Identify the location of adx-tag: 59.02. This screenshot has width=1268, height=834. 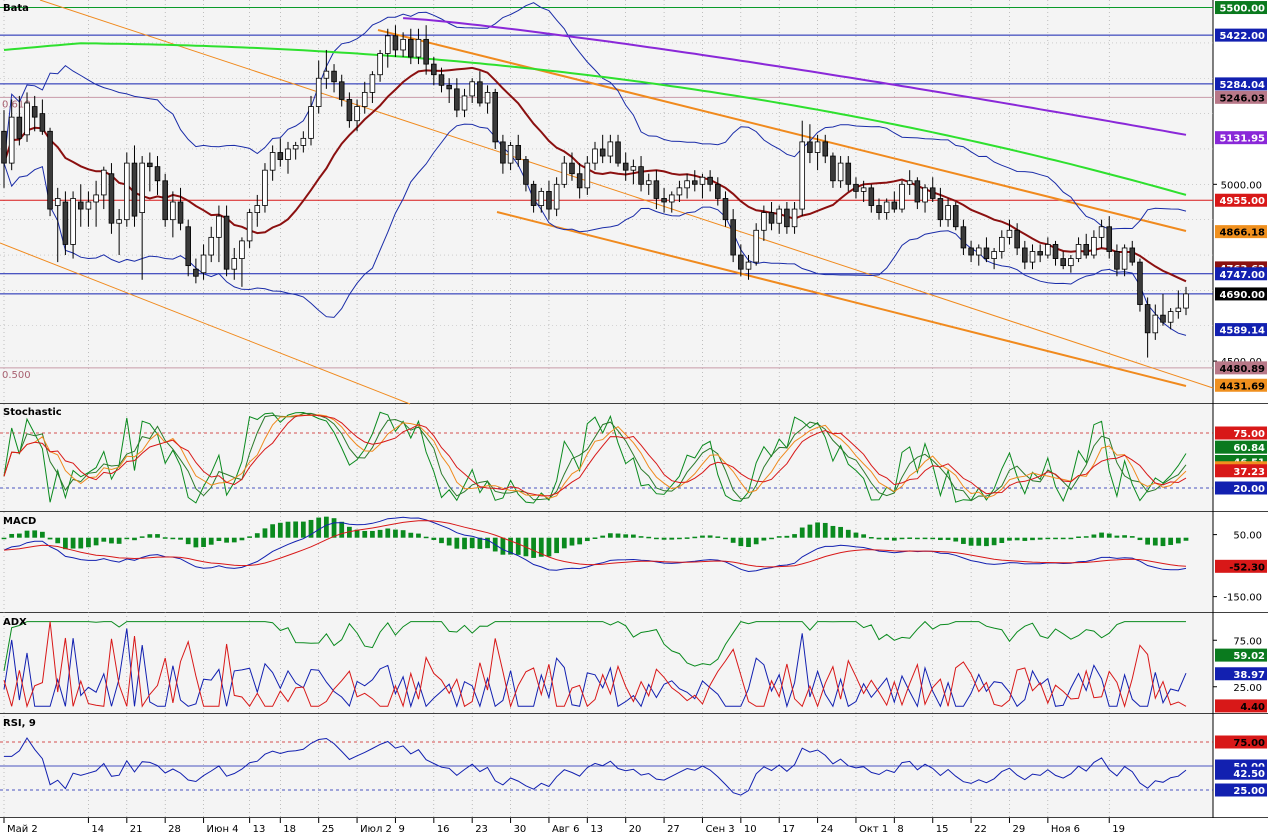
(1241, 655).